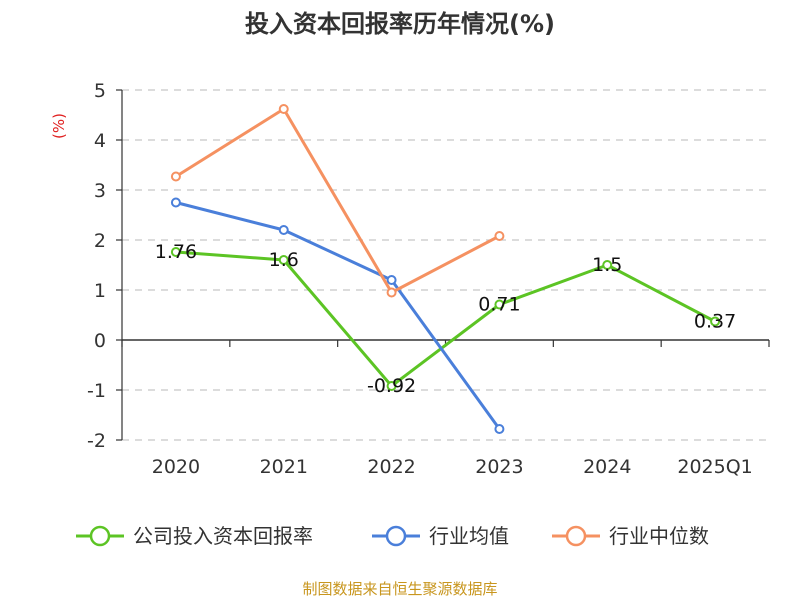 The height and width of the screenshot is (600, 800). I want to click on legend-label: 行业中位数, so click(659, 536).